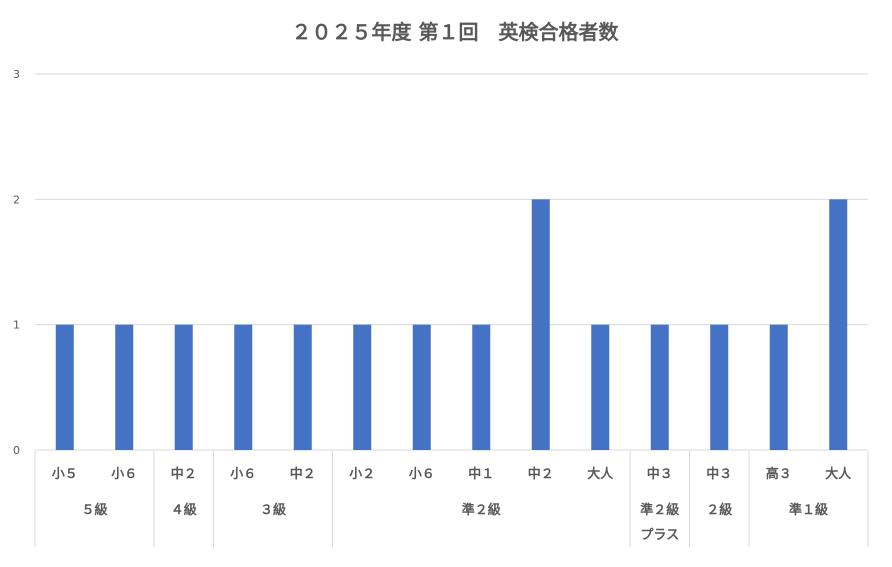  What do you see at coordinates (65, 474) in the screenshot?
I see `x-tick-label: 小５` at bounding box center [65, 474].